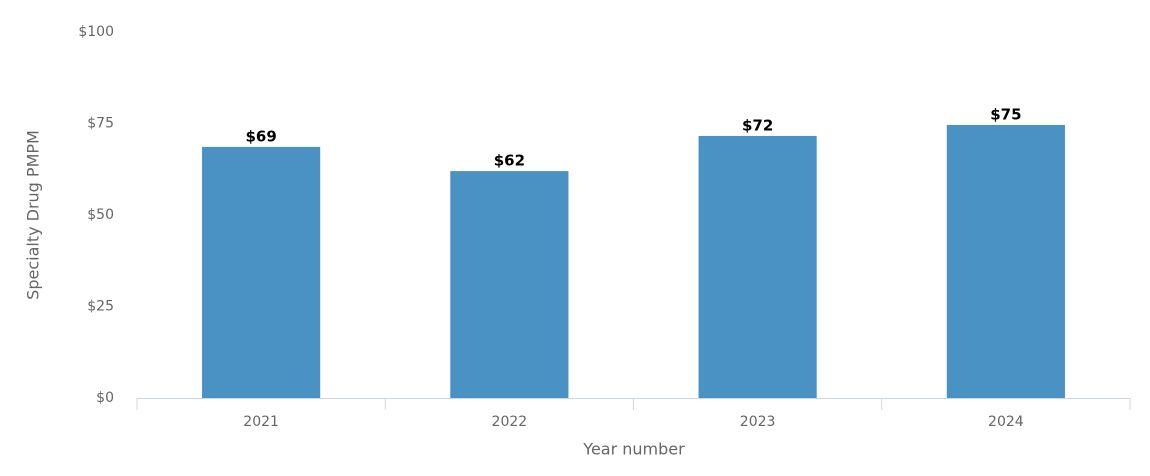 The height and width of the screenshot is (476, 1150). I want to click on data-label: $69, so click(260, 136).